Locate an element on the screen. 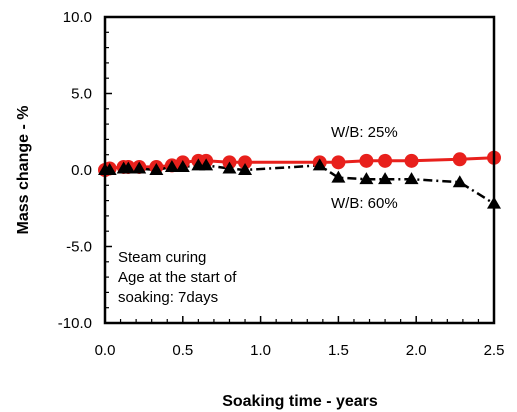 This screenshot has width=517, height=412. x-tick-label: 0.0 is located at coordinates (105, 350).